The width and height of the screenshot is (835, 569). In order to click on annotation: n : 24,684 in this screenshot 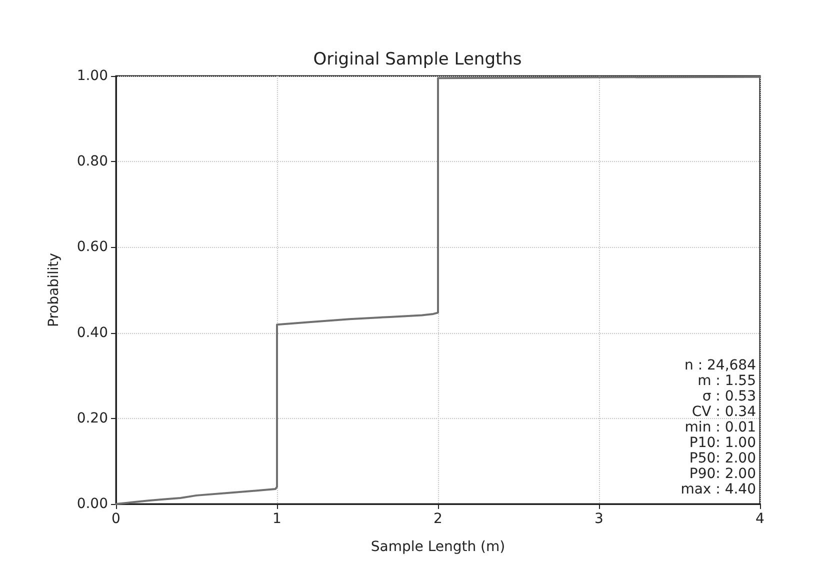, I will do `click(720, 366)`.